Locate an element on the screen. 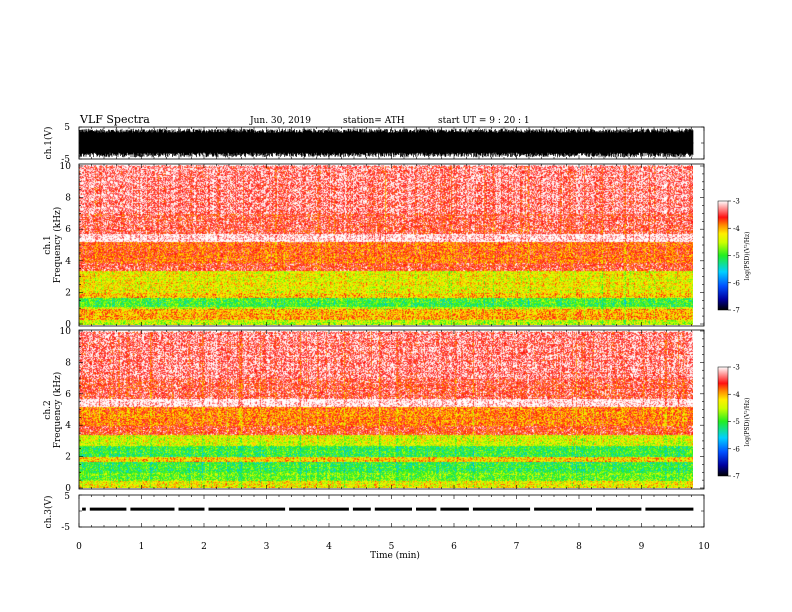 Image resolution: width=792 pixels, height=612 pixels. ch2-colorbar-tick-label: -7 is located at coordinates (736, 477).